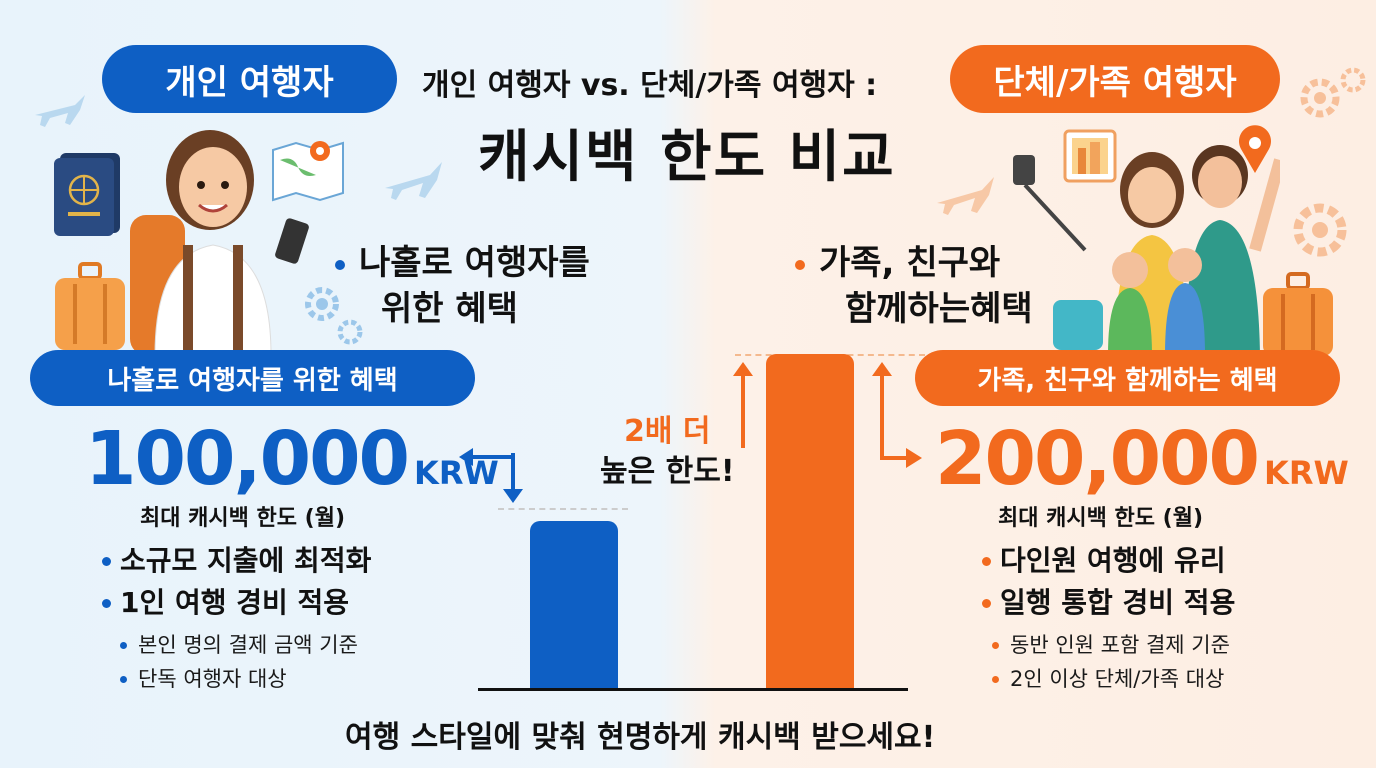 The height and width of the screenshot is (768, 1376). What do you see at coordinates (249, 79) in the screenshot?
I see `individual-traveler-badge: 개인 여행자` at bounding box center [249, 79].